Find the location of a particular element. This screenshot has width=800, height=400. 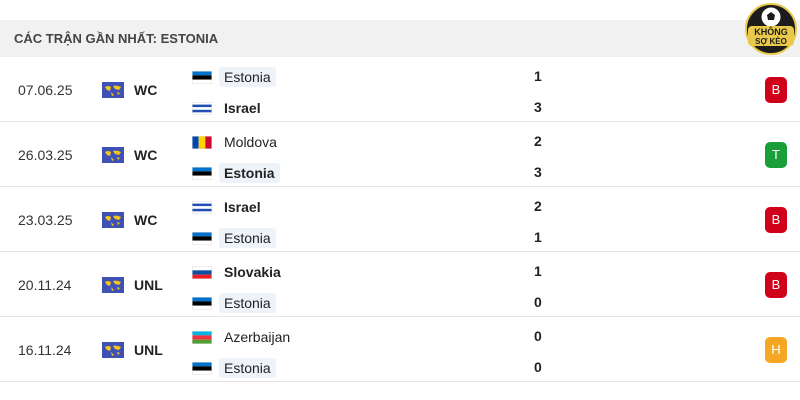

header-title: CÁC TRẬN GẦN NHẤT: ESTONIA is located at coordinates (116, 38).